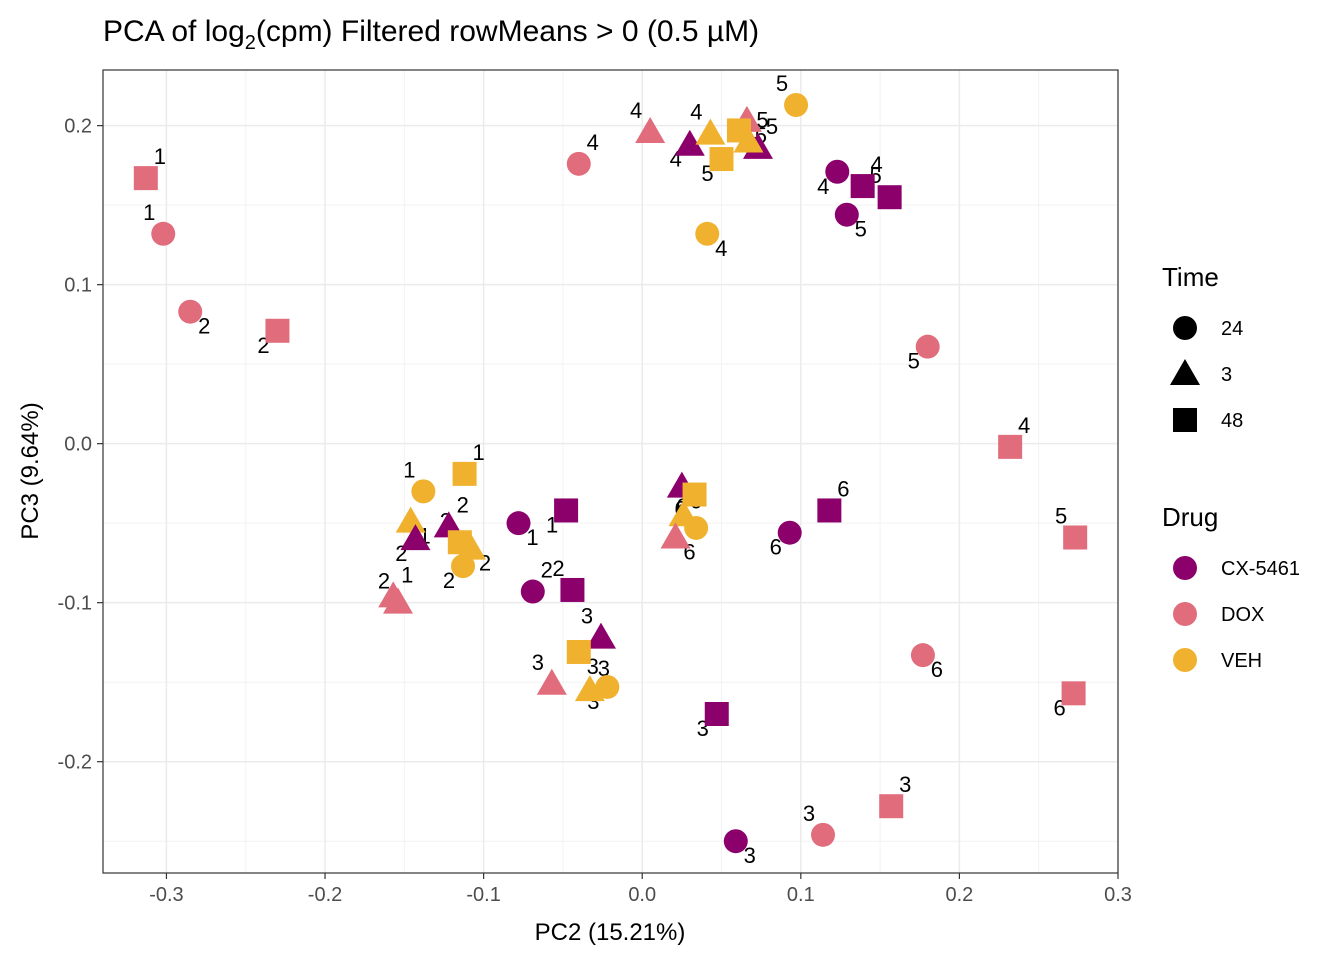 This screenshot has height=960, width=1344. Describe the element at coordinates (78, 127) in the screenshot. I see `y-tick-label: 0.2` at that location.